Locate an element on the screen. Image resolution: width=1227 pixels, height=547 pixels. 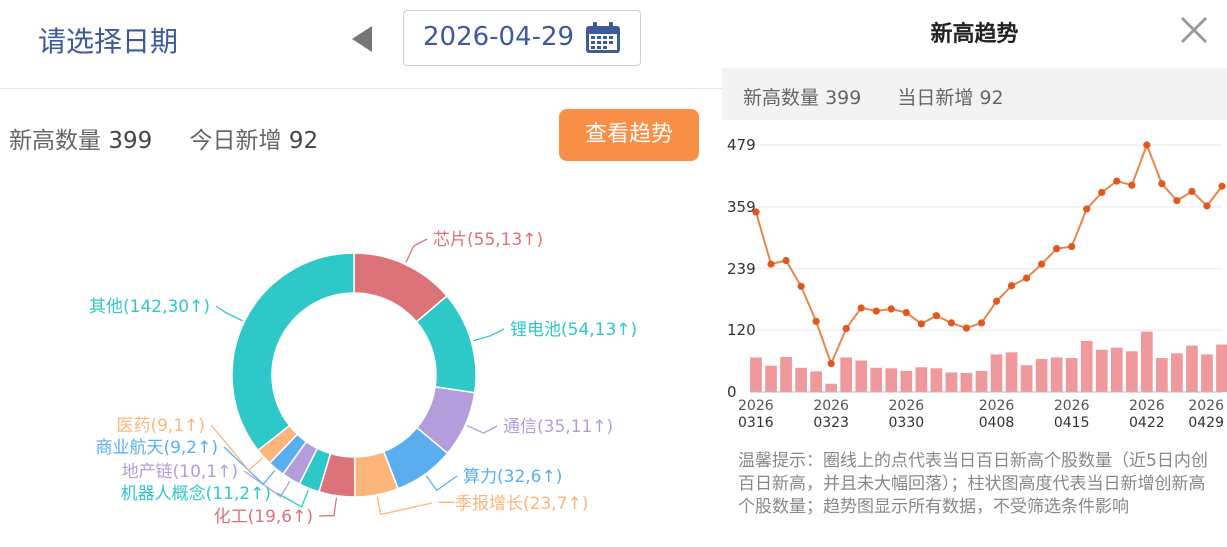
x-tick-date: 0422 is located at coordinates (1147, 423).